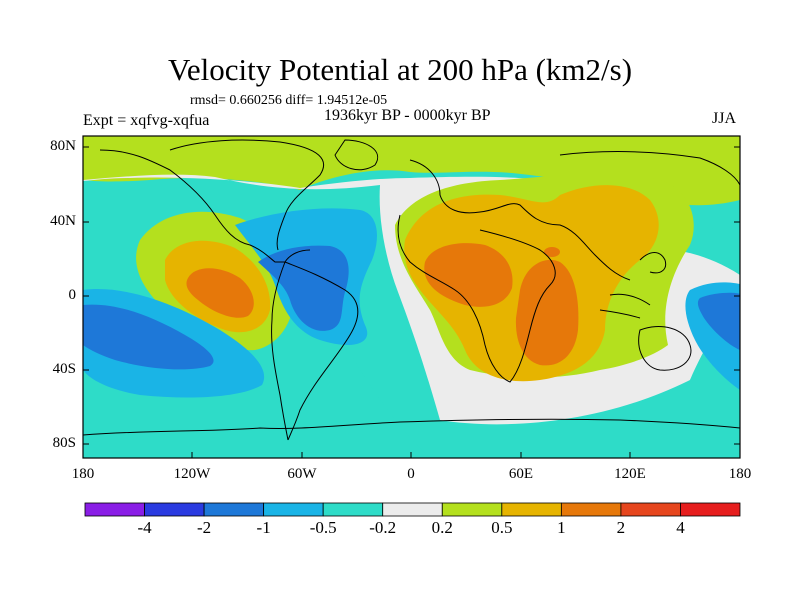 The height and width of the screenshot is (600, 800). Describe the element at coordinates (547, 312) in the screenshot. I see `indian-ocean-orange` at that location.